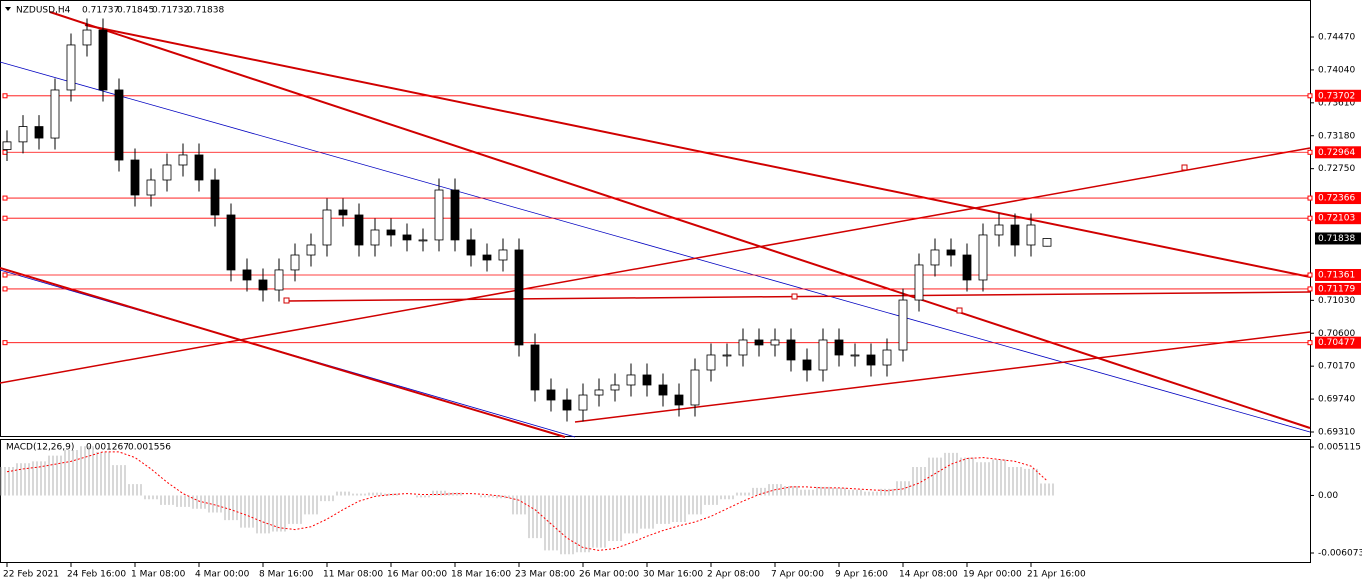  What do you see at coordinates (527, 501) in the screenshot?
I see `signal-line` at bounding box center [527, 501].